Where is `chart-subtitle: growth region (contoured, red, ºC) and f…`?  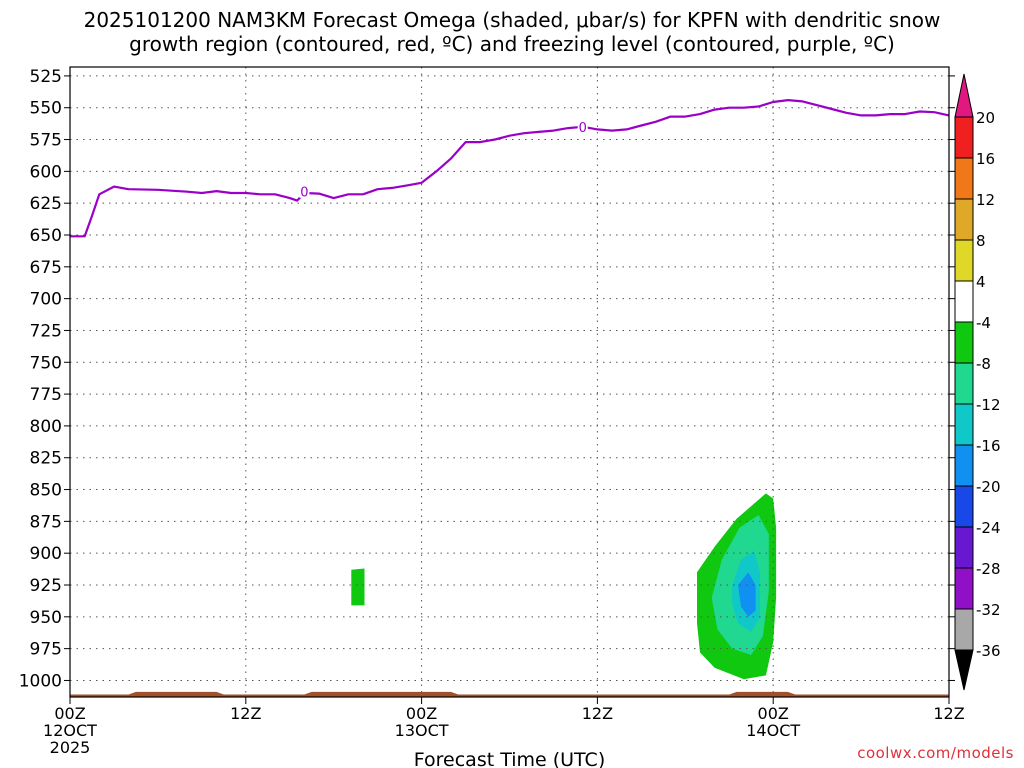
chart-subtitle: growth region (contoured, red, ºC) and f… is located at coordinates (512, 44).